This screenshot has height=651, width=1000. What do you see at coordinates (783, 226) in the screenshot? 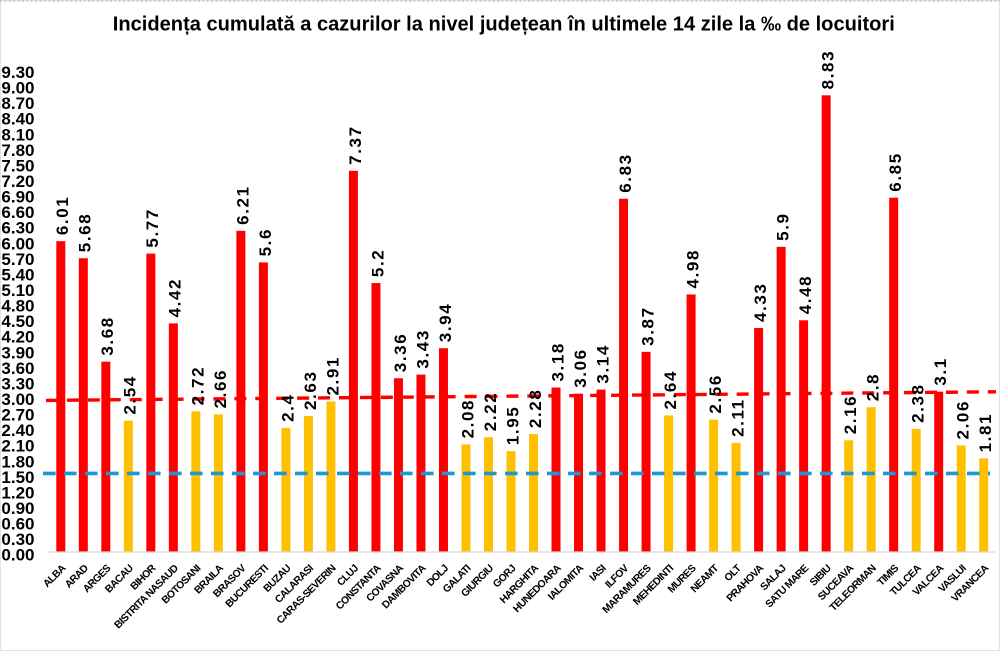
I see `svg-text: 5.9` at bounding box center [783, 226].